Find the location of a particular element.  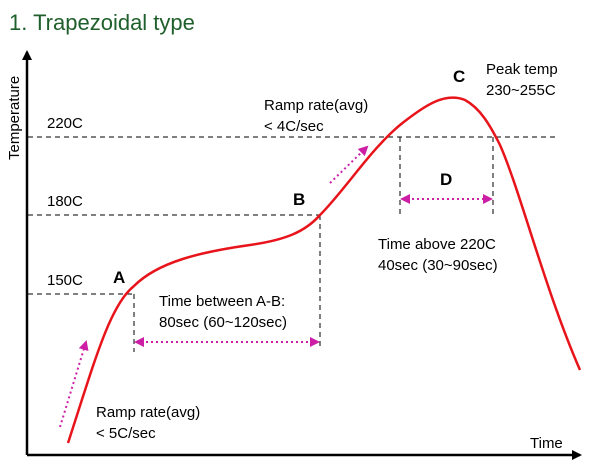

temp-label-150: 150C is located at coordinates (65, 280).